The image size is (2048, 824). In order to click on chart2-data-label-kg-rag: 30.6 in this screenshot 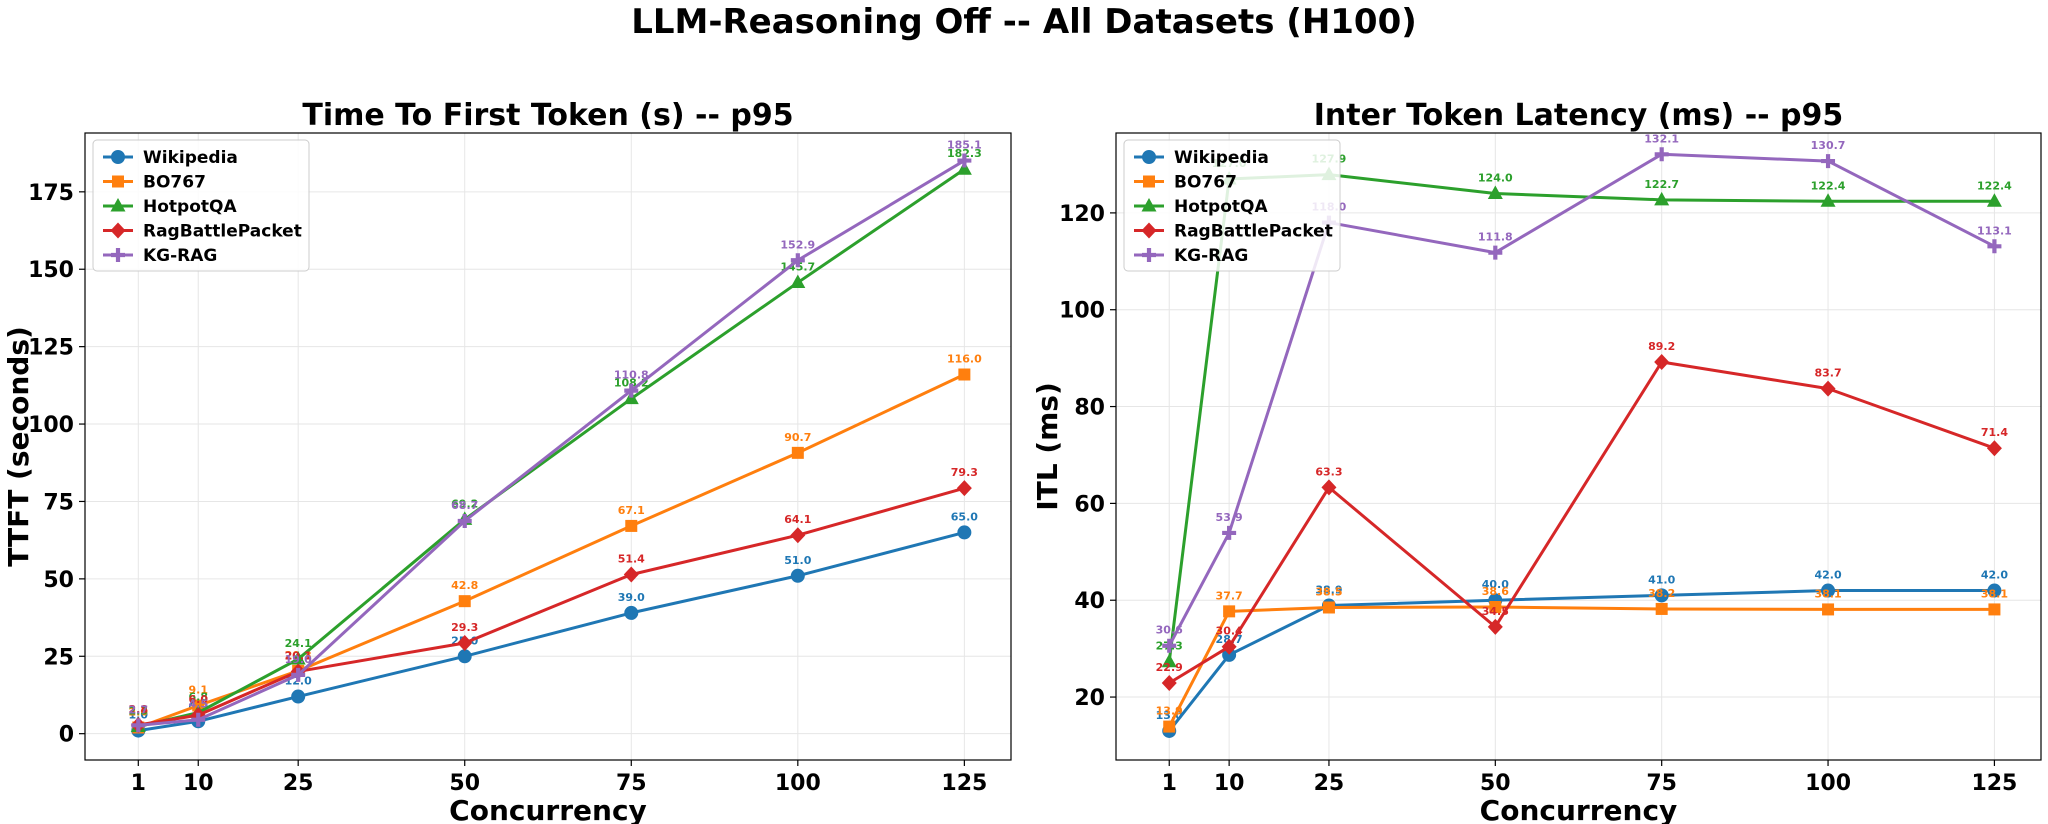, I will do `click(1169, 630)`.